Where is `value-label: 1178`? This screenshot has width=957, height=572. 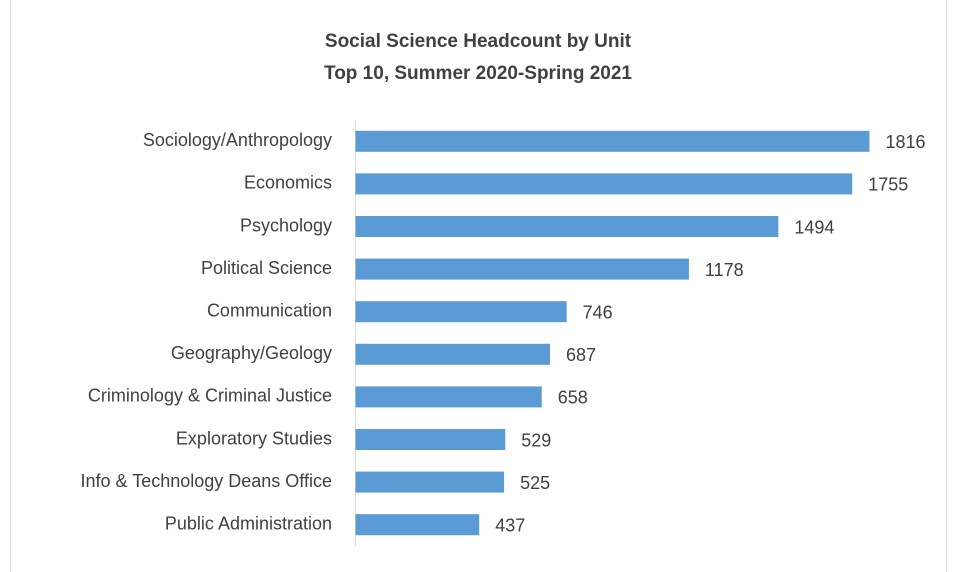
value-label: 1178 is located at coordinates (724, 270).